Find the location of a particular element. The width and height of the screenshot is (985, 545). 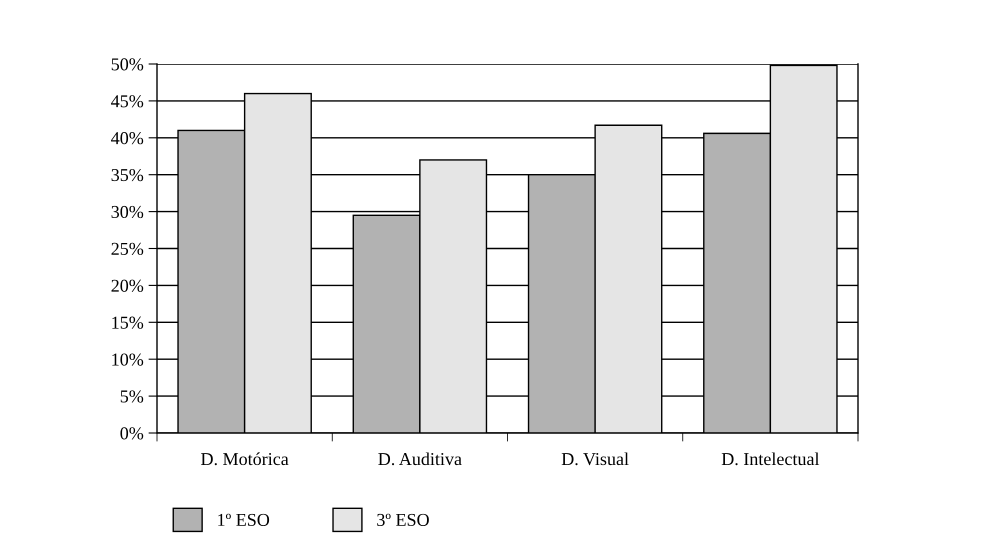

x-tick-label: D. Visual is located at coordinates (595, 459).